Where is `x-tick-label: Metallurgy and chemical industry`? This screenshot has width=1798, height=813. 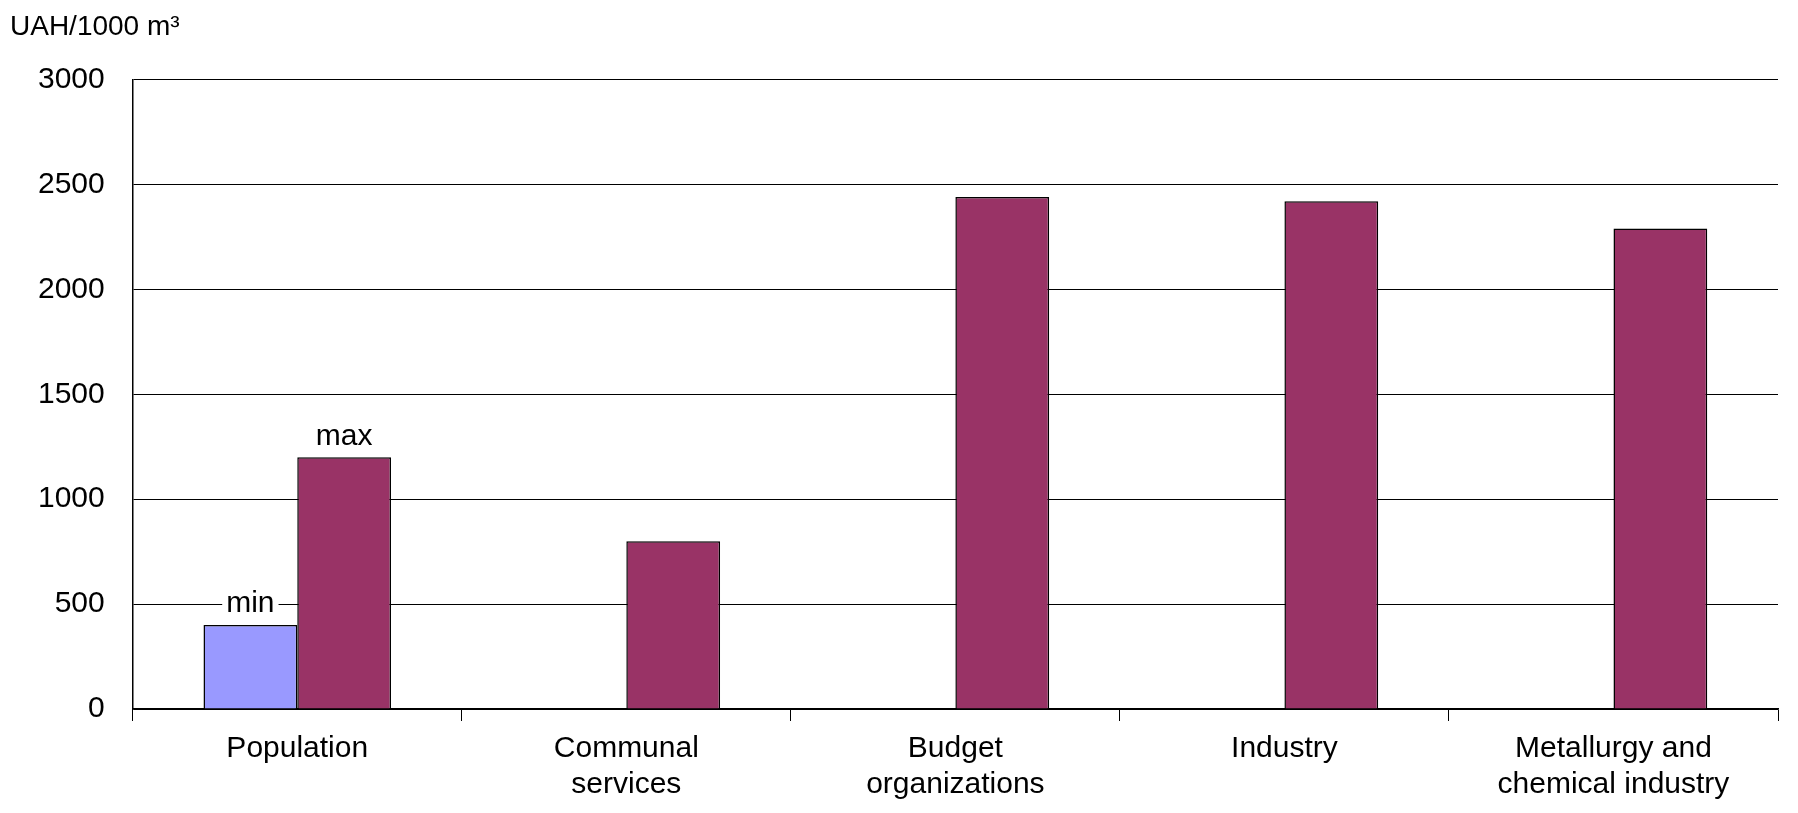
x-tick-label: Metallurgy and chemical industry is located at coordinates (1613, 765).